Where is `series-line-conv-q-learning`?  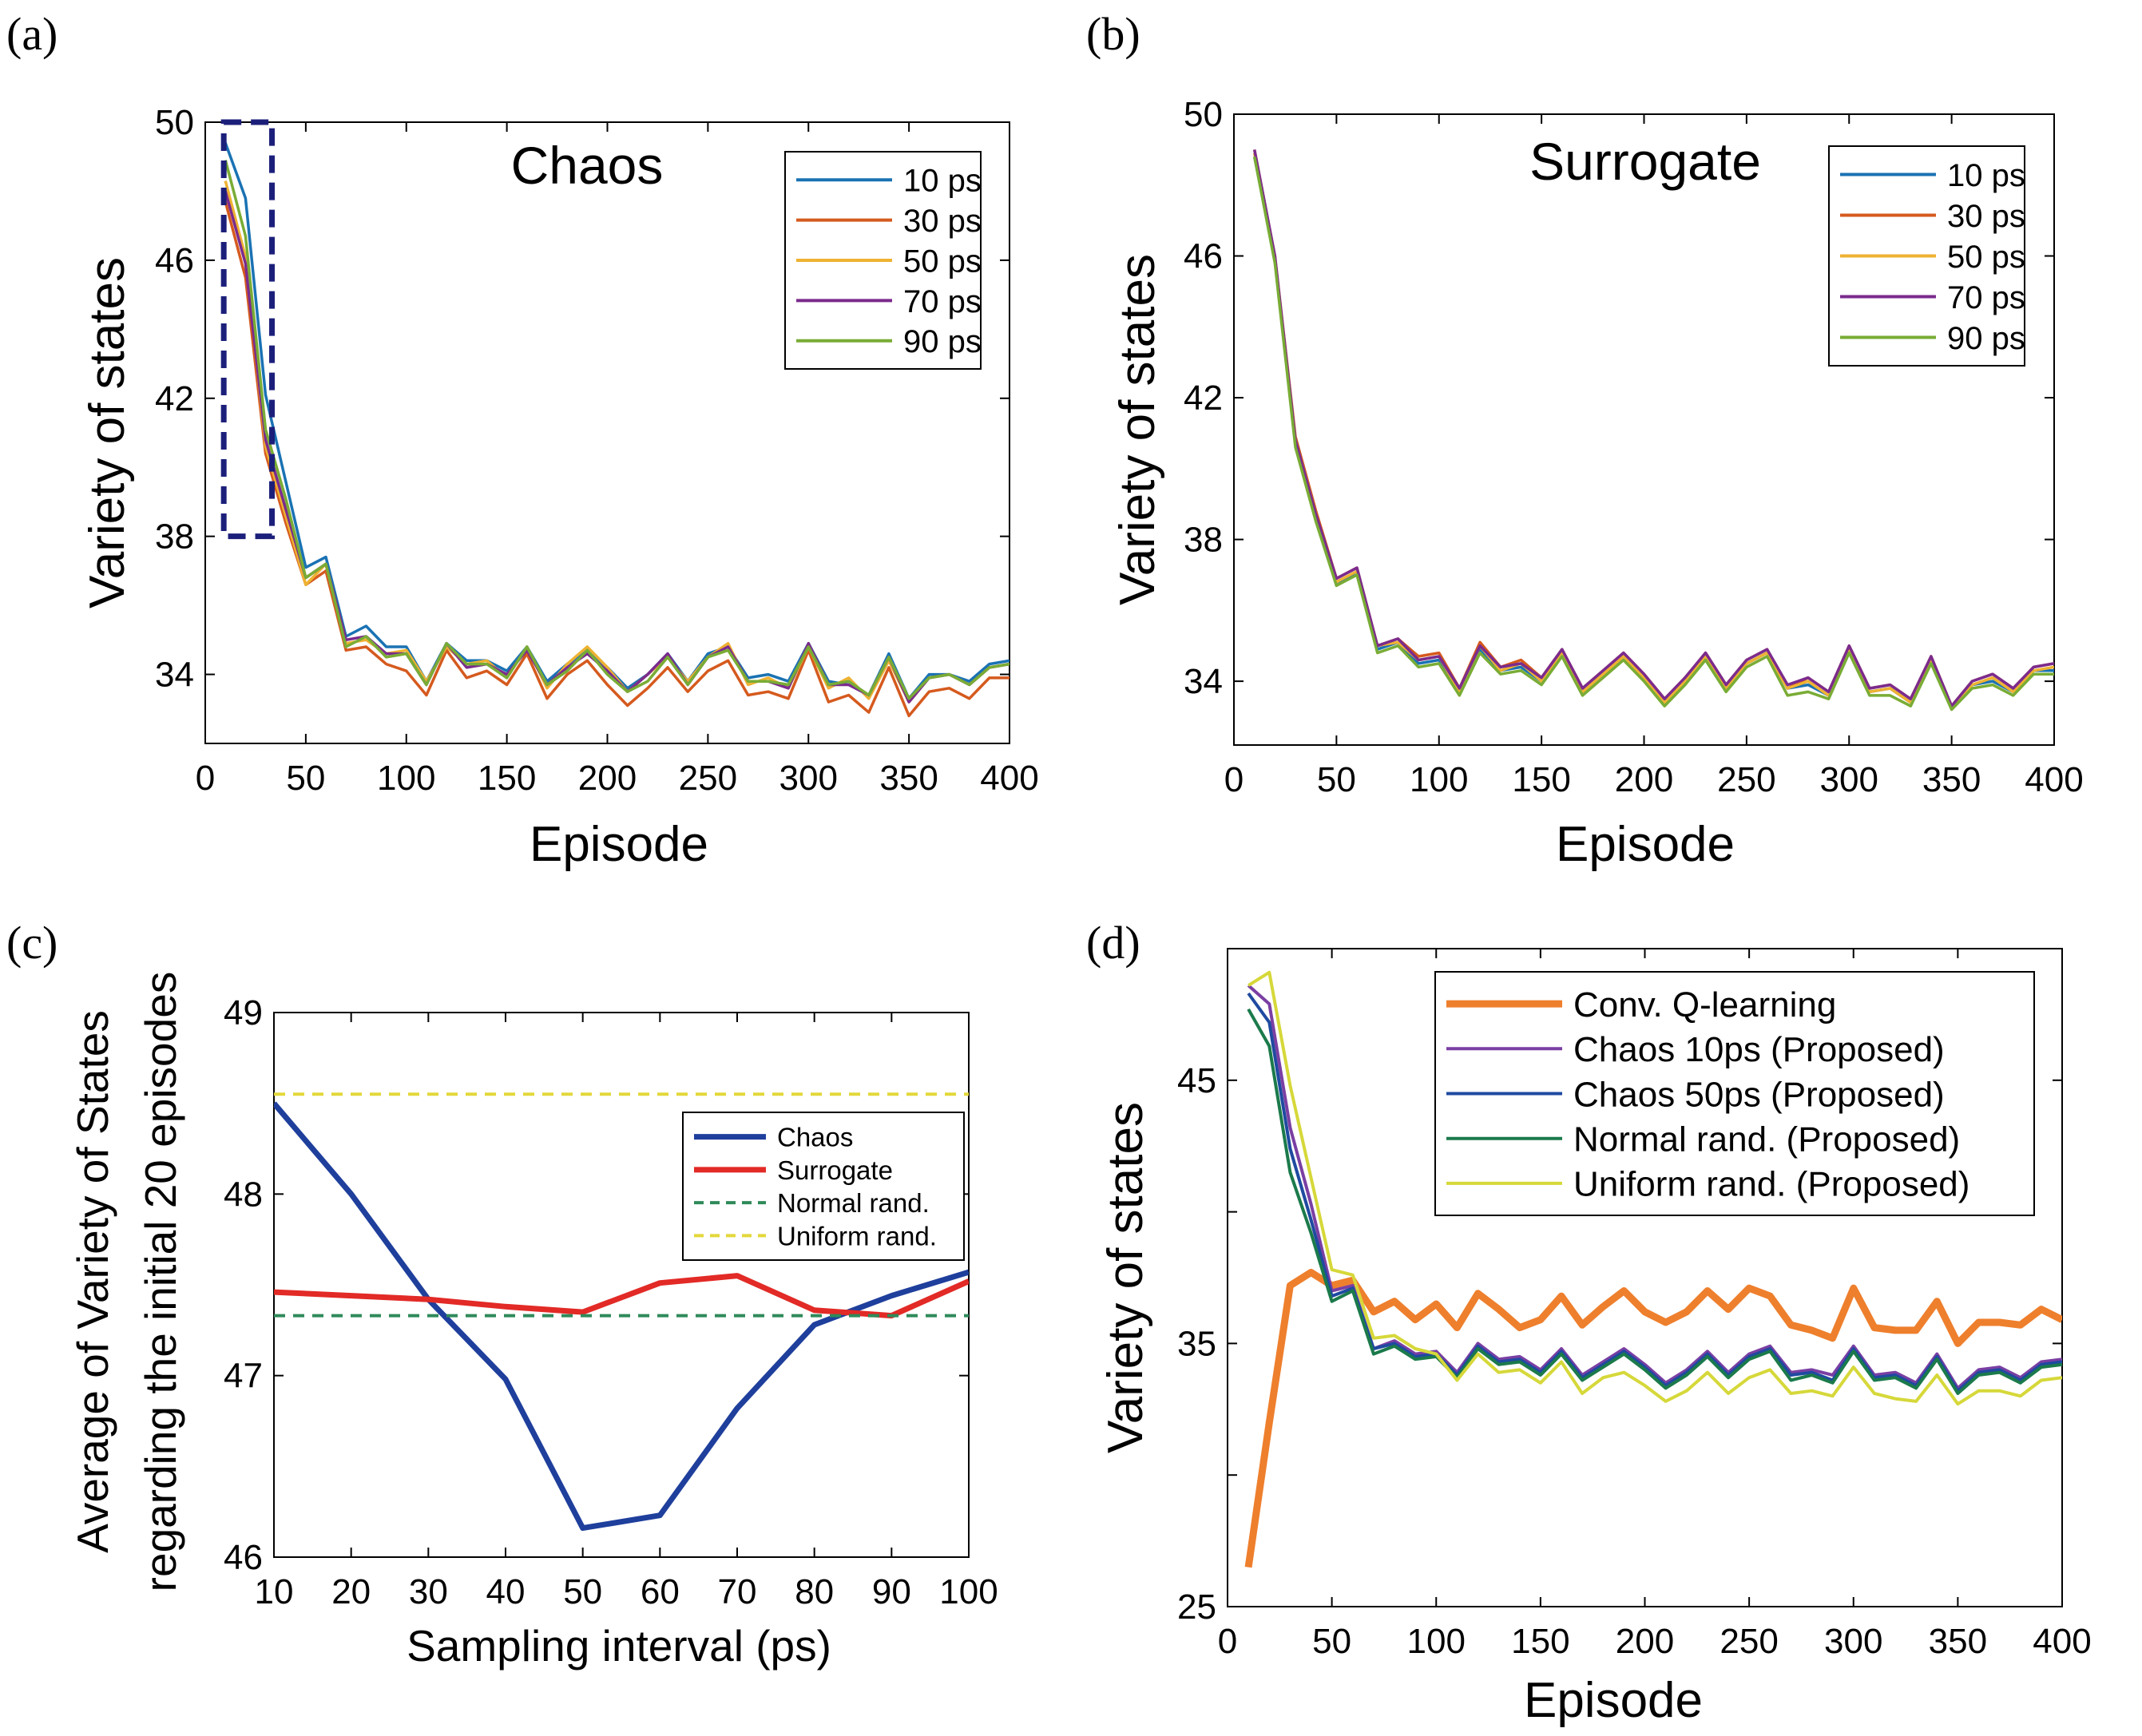 series-line-conv-q-learning is located at coordinates (1653, 1418).